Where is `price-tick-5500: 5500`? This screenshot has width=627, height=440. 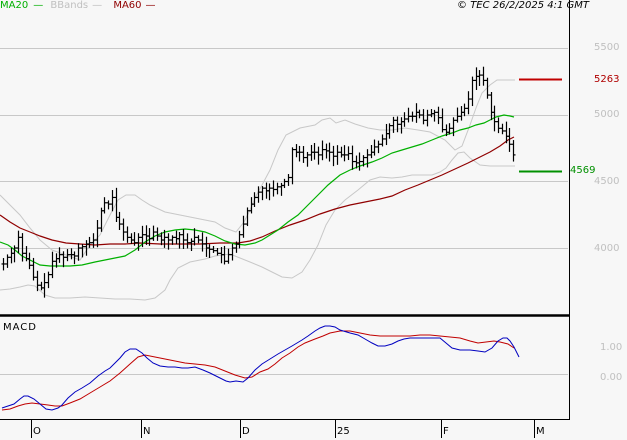
price-tick-5500: 5500 is located at coordinates (607, 47).